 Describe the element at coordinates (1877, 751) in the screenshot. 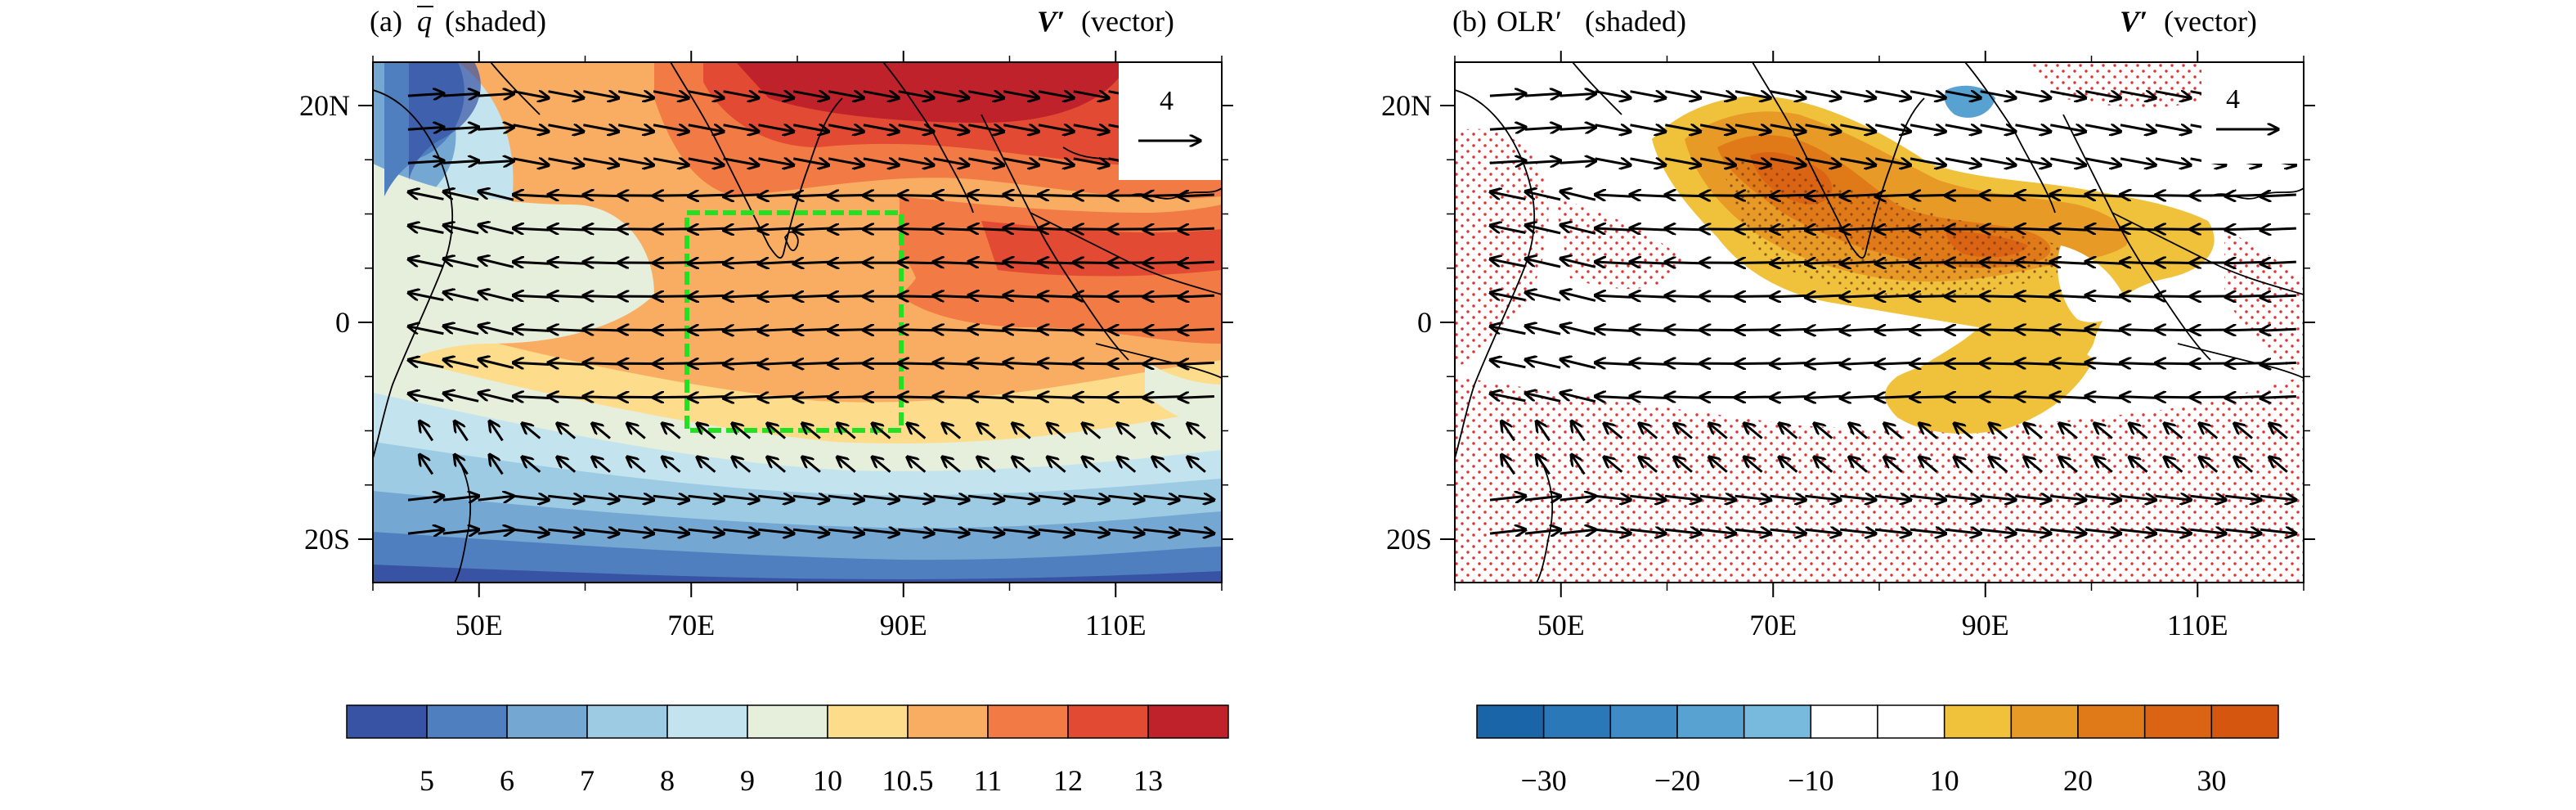

I see `colorbar-b: −30 −20 −10 10 20 30` at that location.